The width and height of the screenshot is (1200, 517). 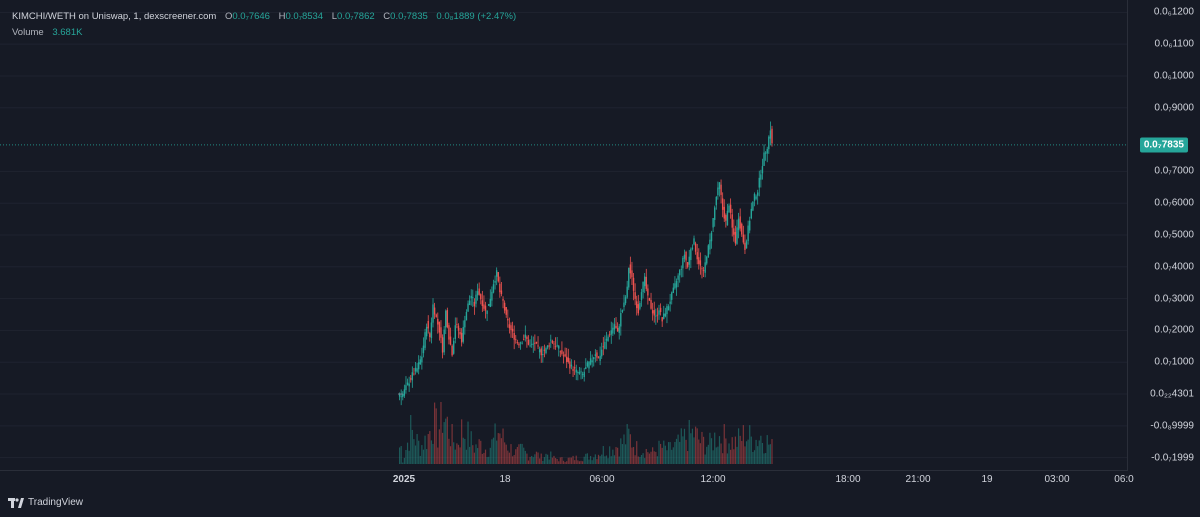 I want to click on close-label: C, so click(x=387, y=16).